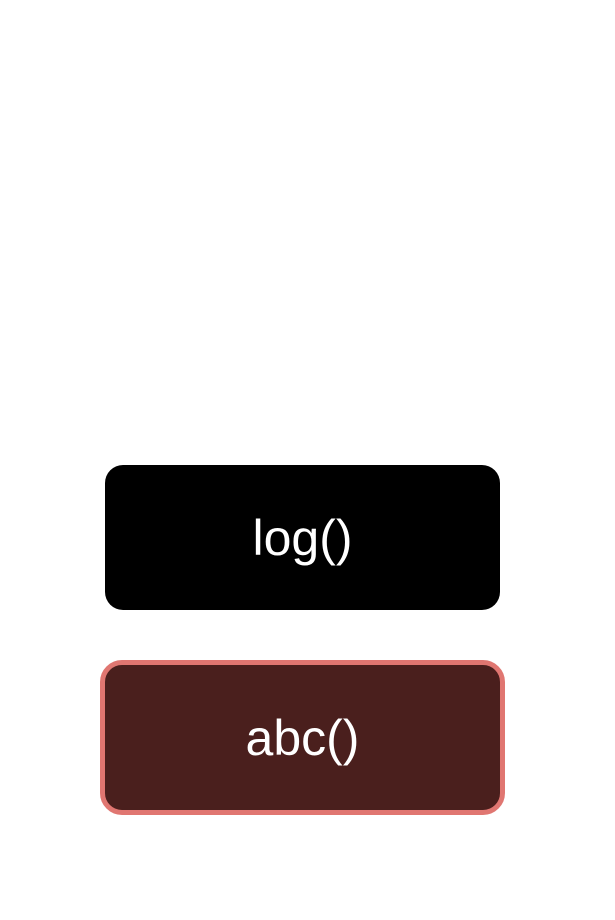 This screenshot has width=615, height=920. I want to click on log-button-label: log(), so click(302, 537).